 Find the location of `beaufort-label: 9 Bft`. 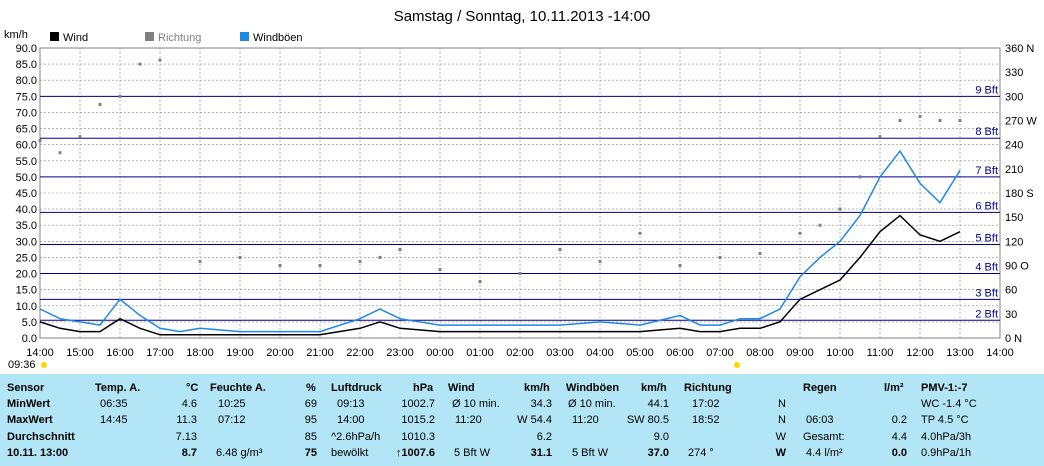

beaufort-label: 9 Bft is located at coordinates (986, 90).